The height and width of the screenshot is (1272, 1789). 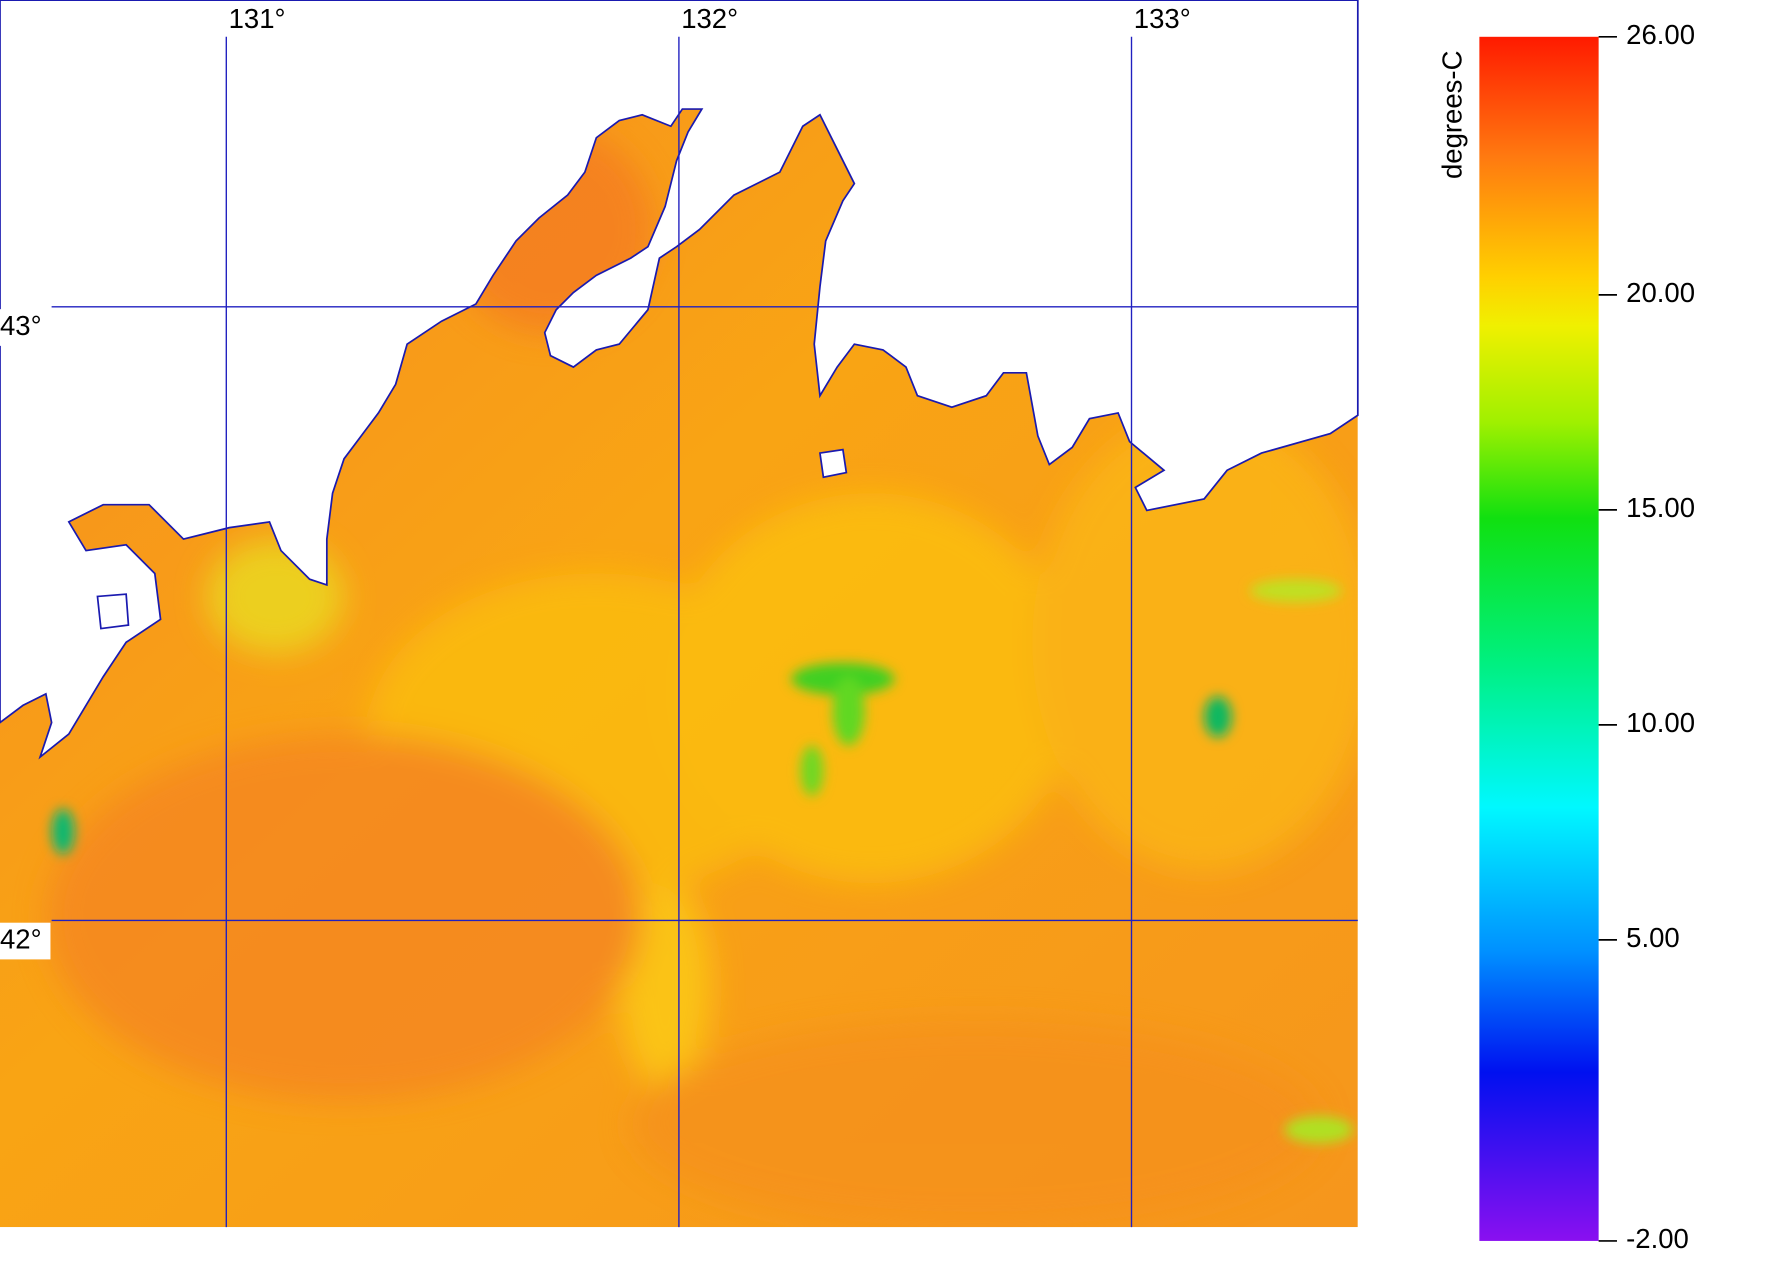 I want to click on longitude-label: 131°, so click(x=257, y=18).